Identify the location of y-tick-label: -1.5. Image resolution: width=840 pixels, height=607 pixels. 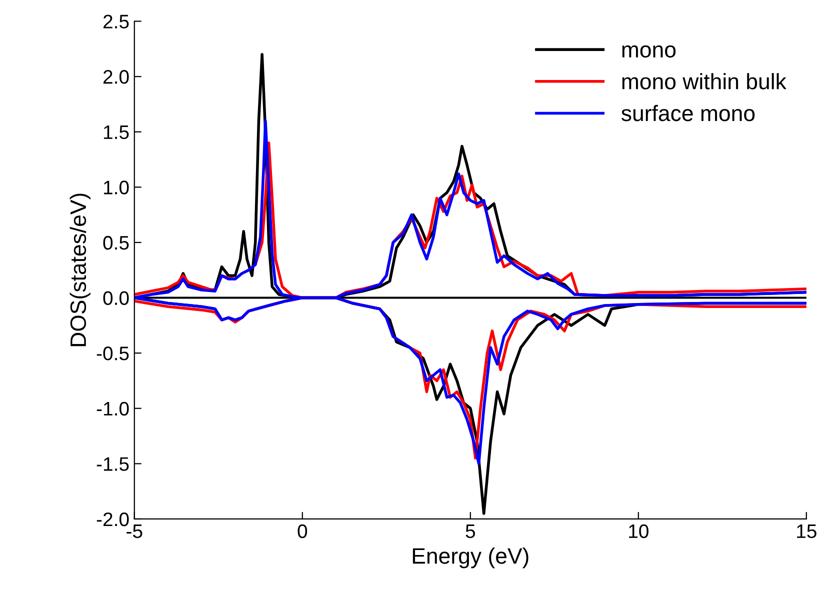
(112, 464).